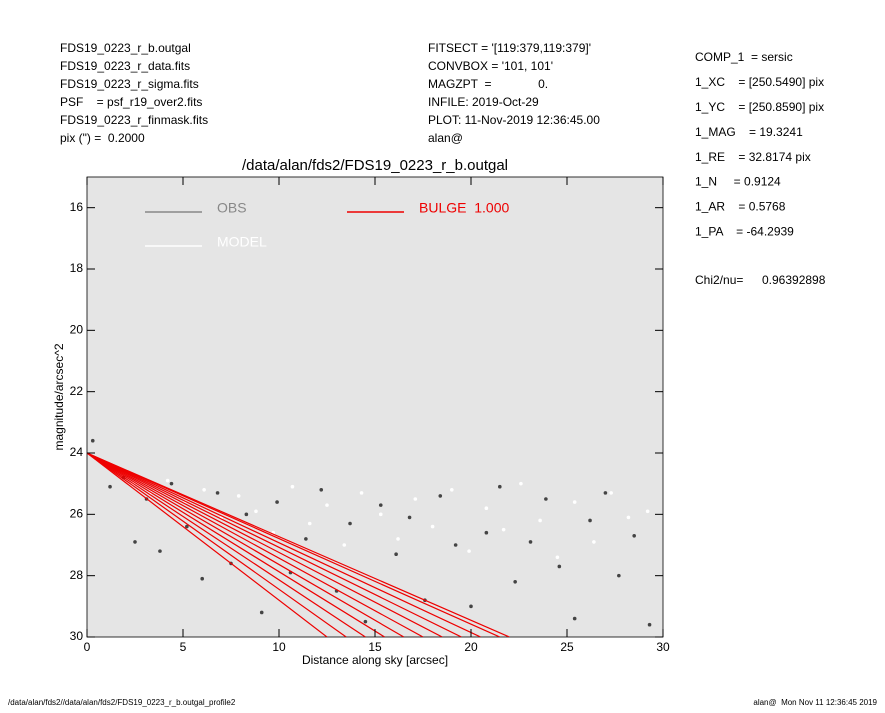 Image resolution: width=885 pixels, height=713 pixels. What do you see at coordinates (744, 57) in the screenshot?
I see `header-right-line: COMP_1 = sersic` at bounding box center [744, 57].